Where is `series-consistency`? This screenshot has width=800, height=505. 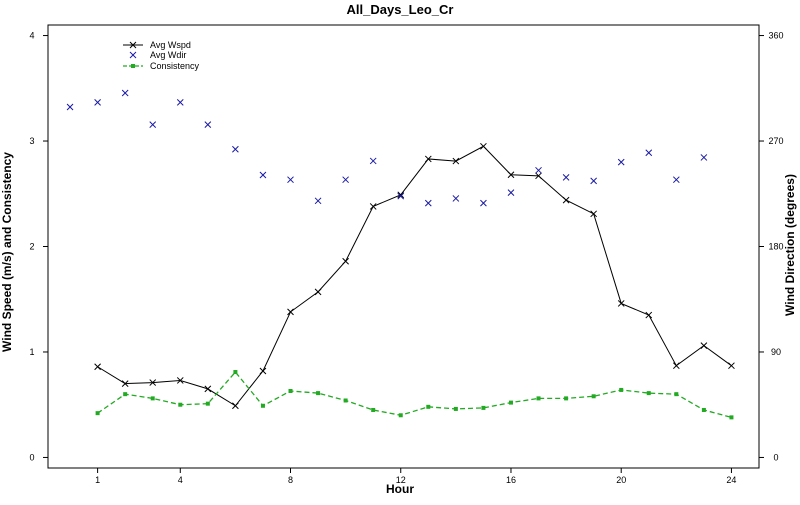 series-consistency is located at coordinates (414, 395).